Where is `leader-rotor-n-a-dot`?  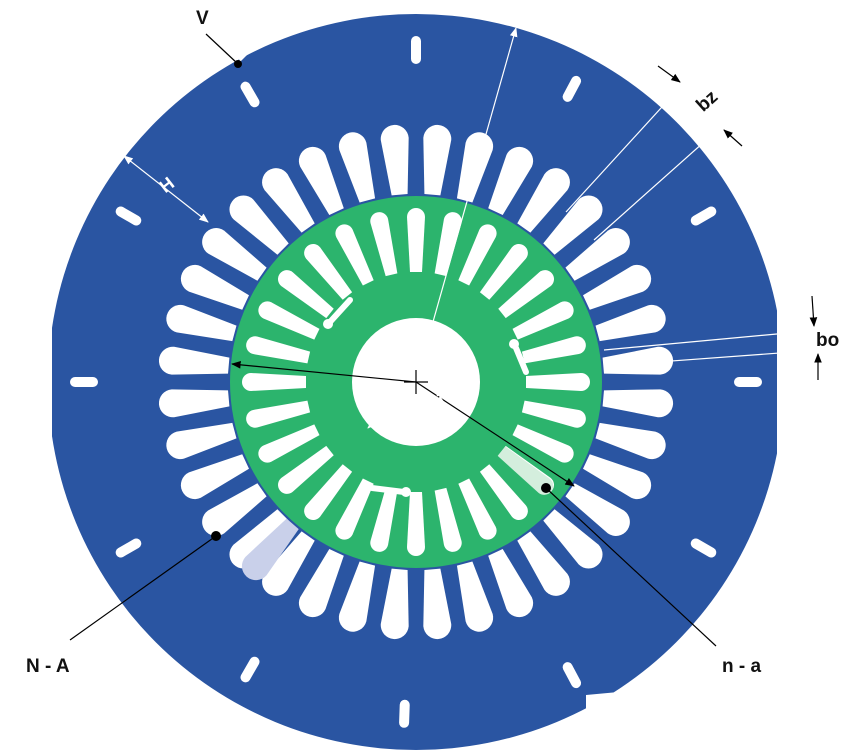
leader-rotor-n-a-dot is located at coordinates (546, 488).